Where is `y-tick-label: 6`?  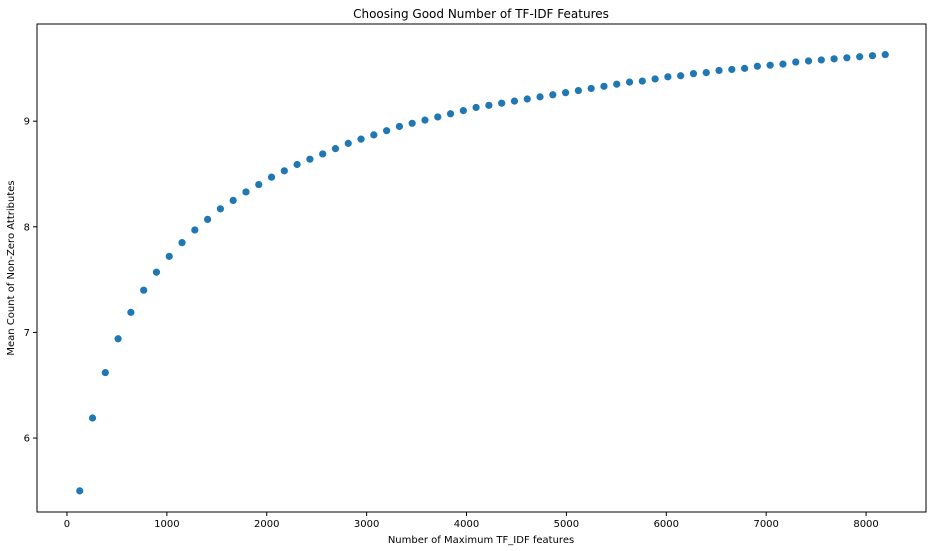 y-tick-label: 6 is located at coordinates (27, 439).